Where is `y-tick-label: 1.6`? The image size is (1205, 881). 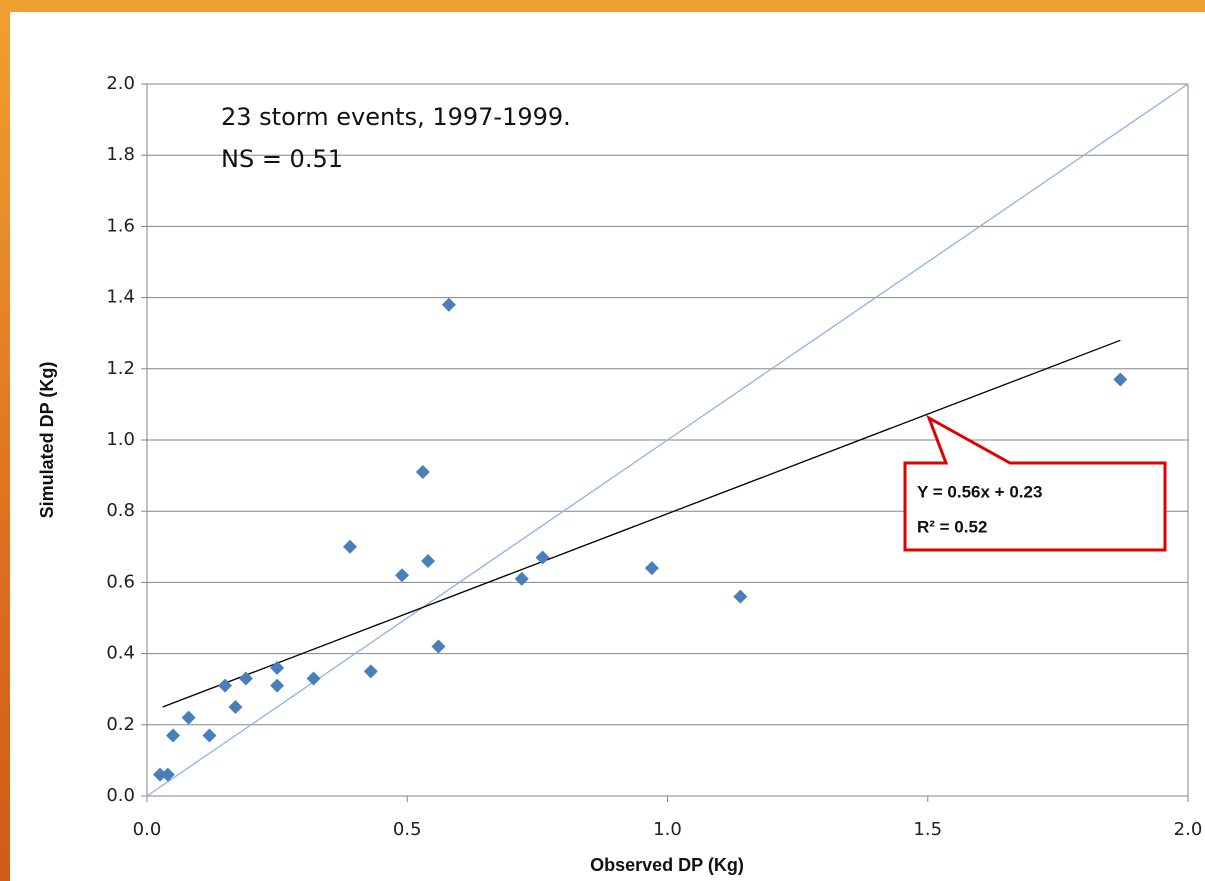
y-tick-label: 1.6 is located at coordinates (120, 225).